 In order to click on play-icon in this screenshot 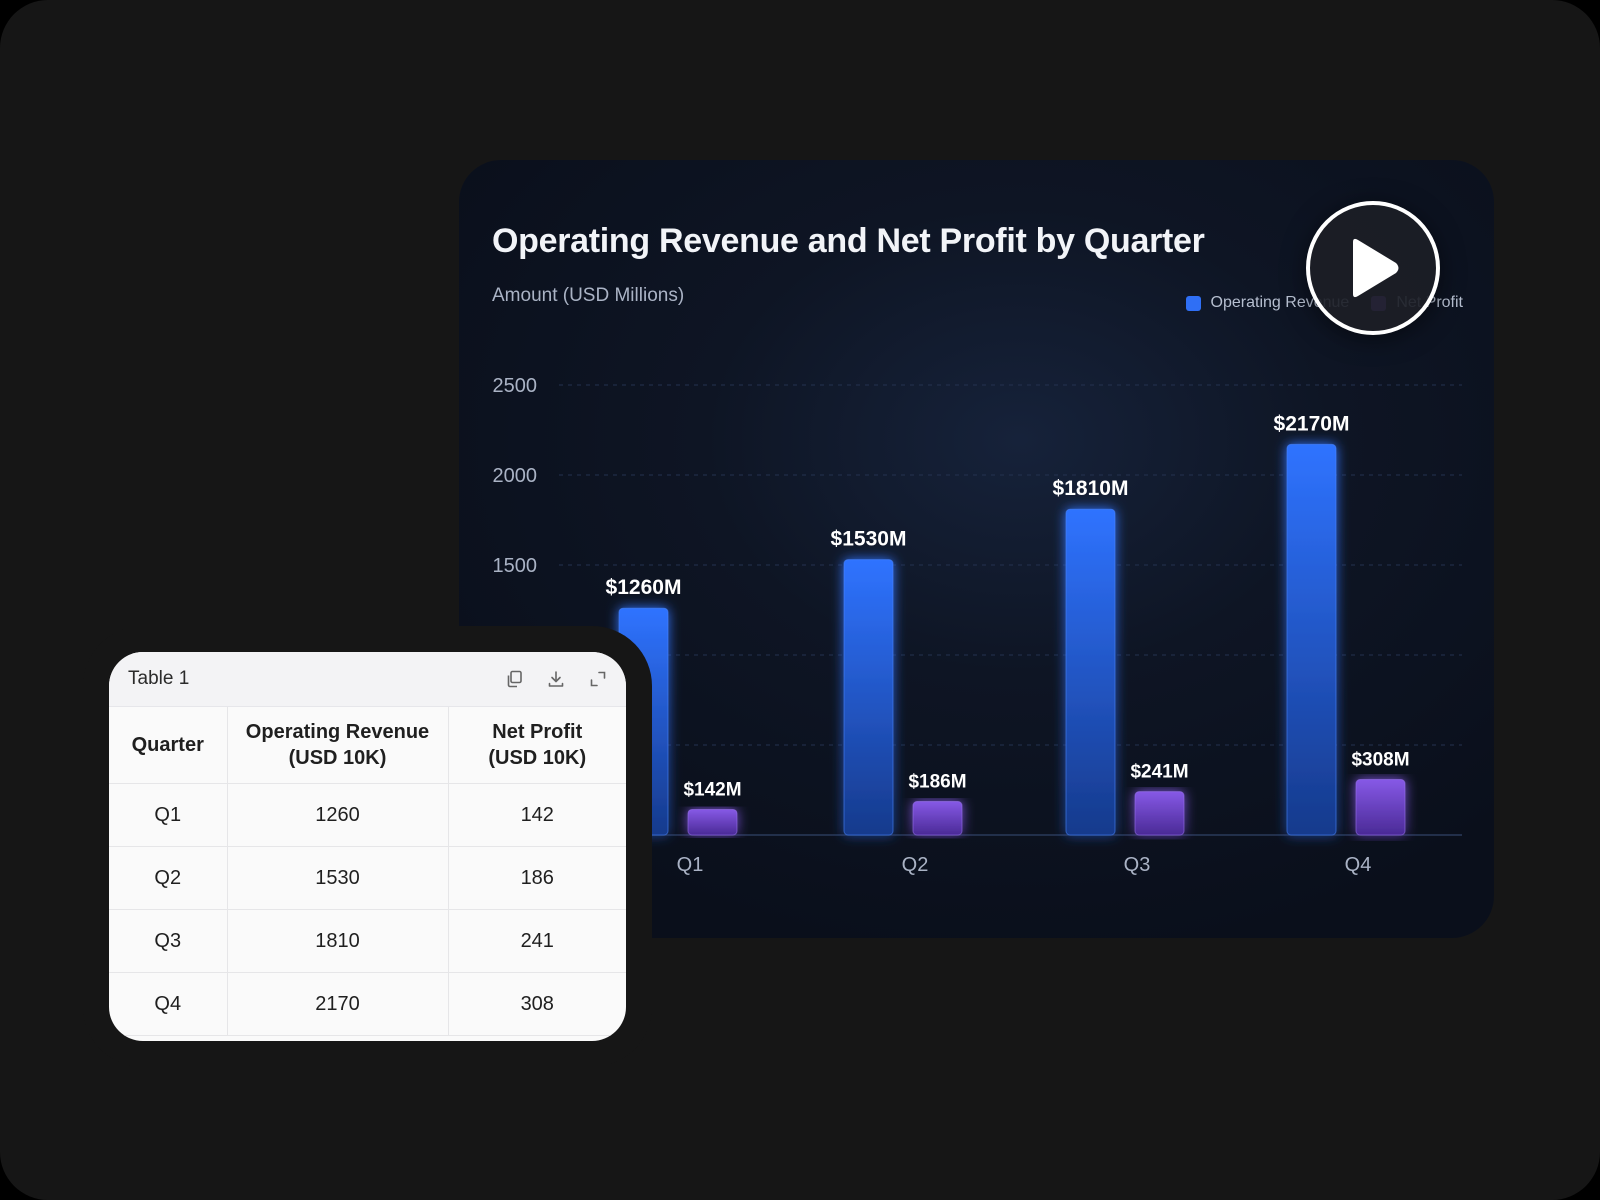, I will do `click(1376, 268)`.